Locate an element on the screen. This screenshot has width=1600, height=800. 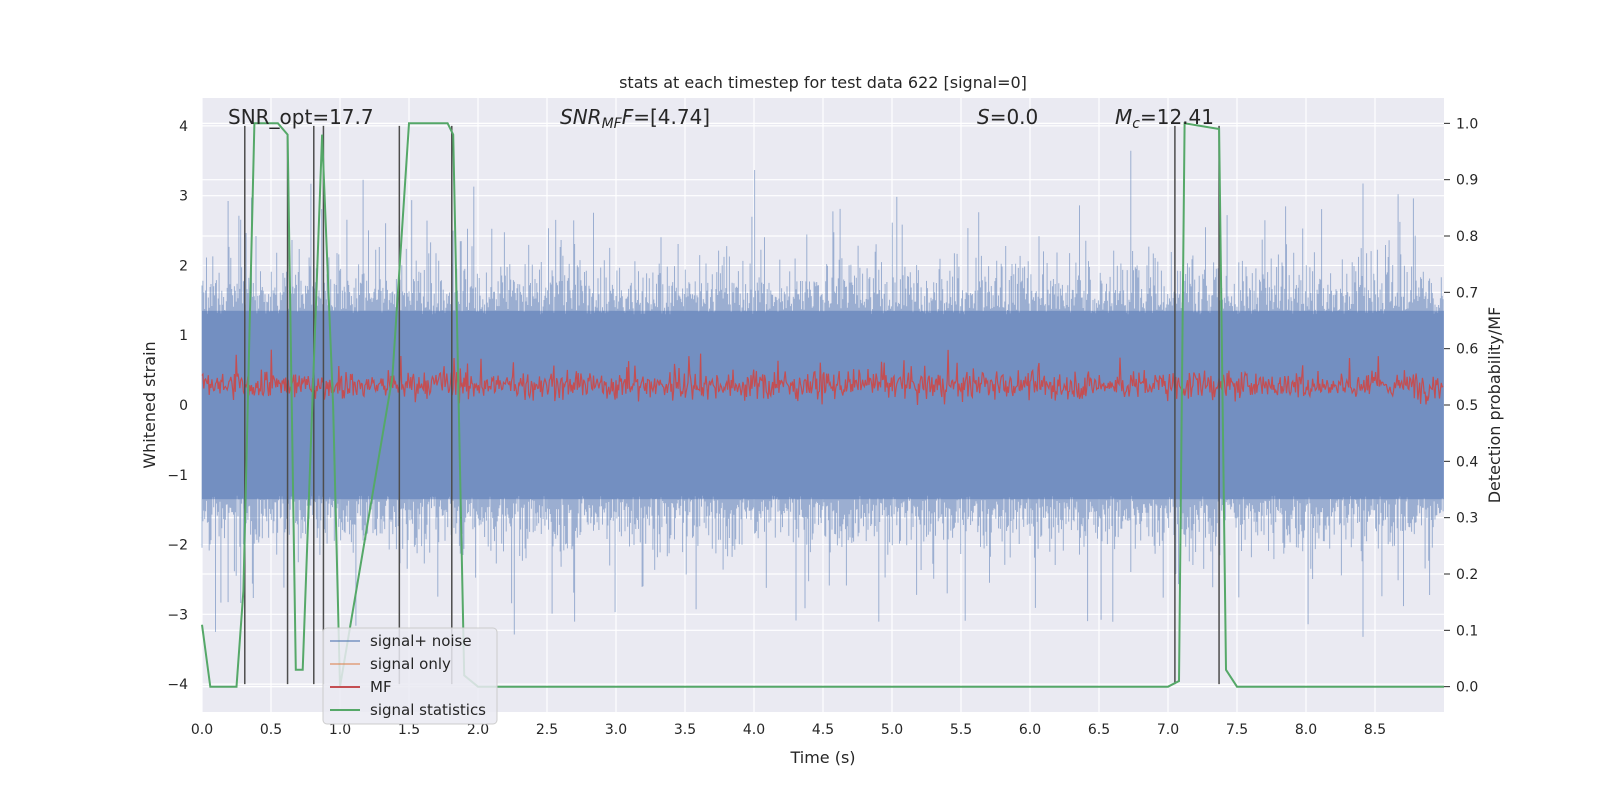
x-tick-label: 4.5 is located at coordinates (823, 730).